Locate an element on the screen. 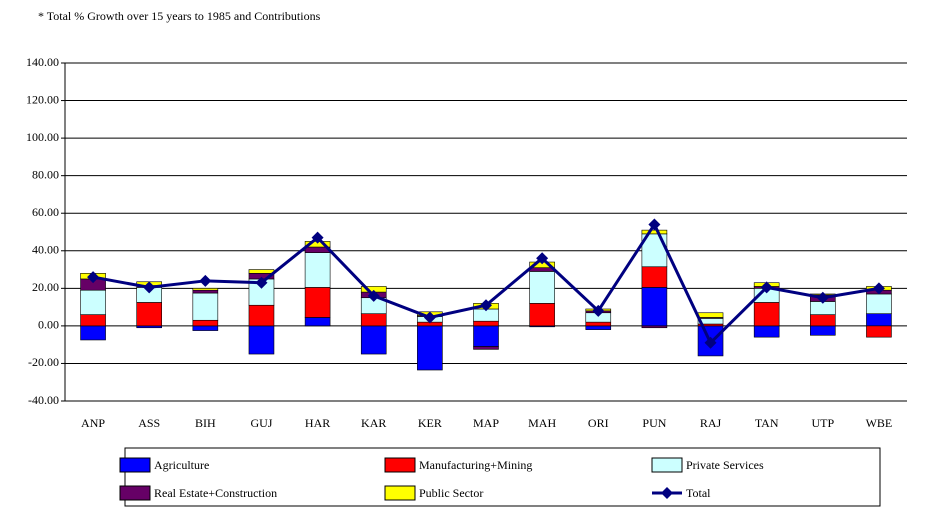 Image resolution: width=947 pixels, height=510 pixels. y-tick-label: -40.00 is located at coordinates (43, 400).